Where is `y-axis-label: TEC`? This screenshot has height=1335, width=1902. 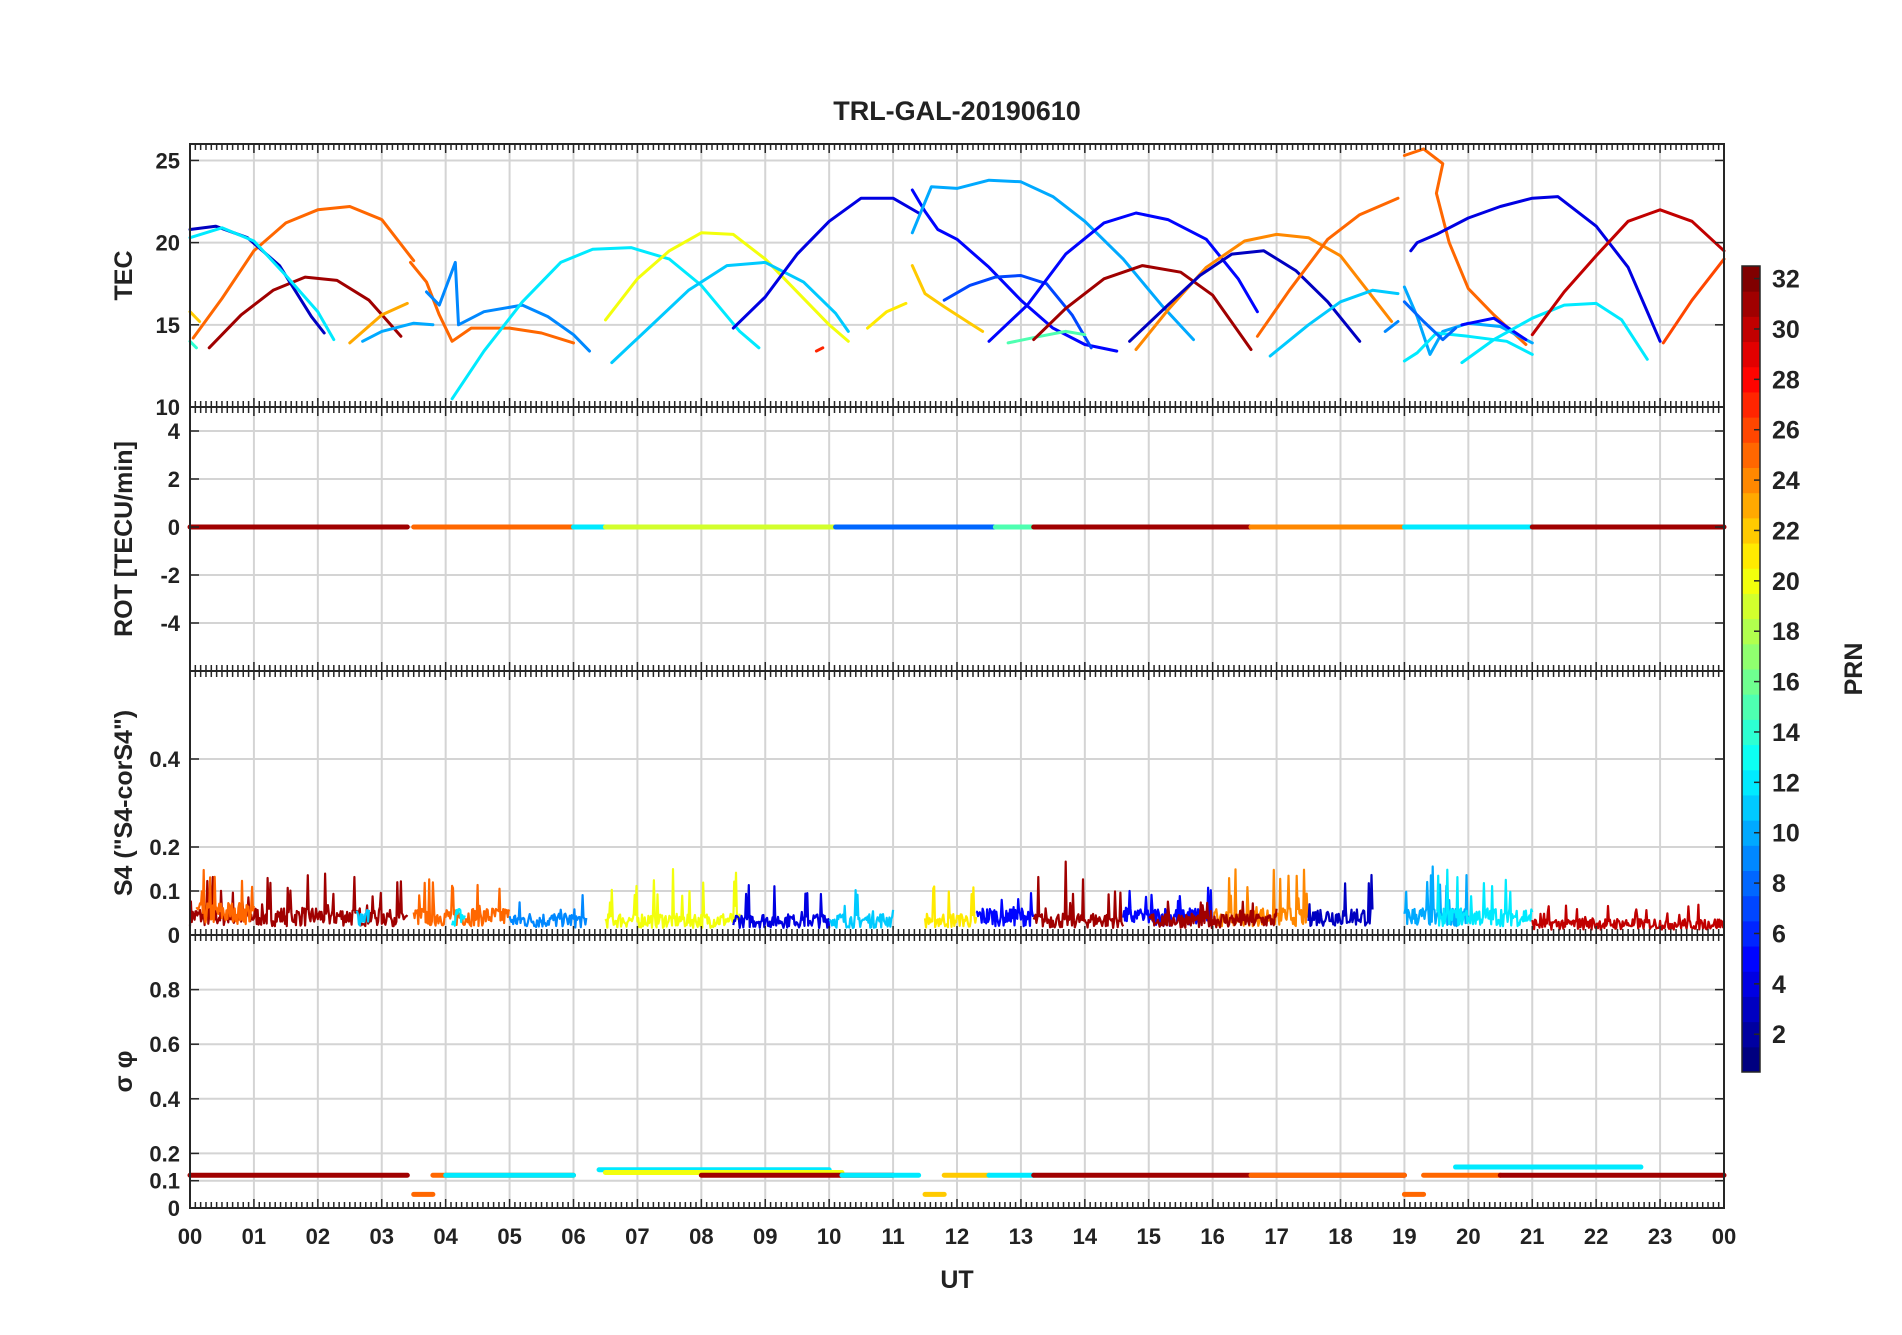
y-axis-label: TEC is located at coordinates (124, 276).